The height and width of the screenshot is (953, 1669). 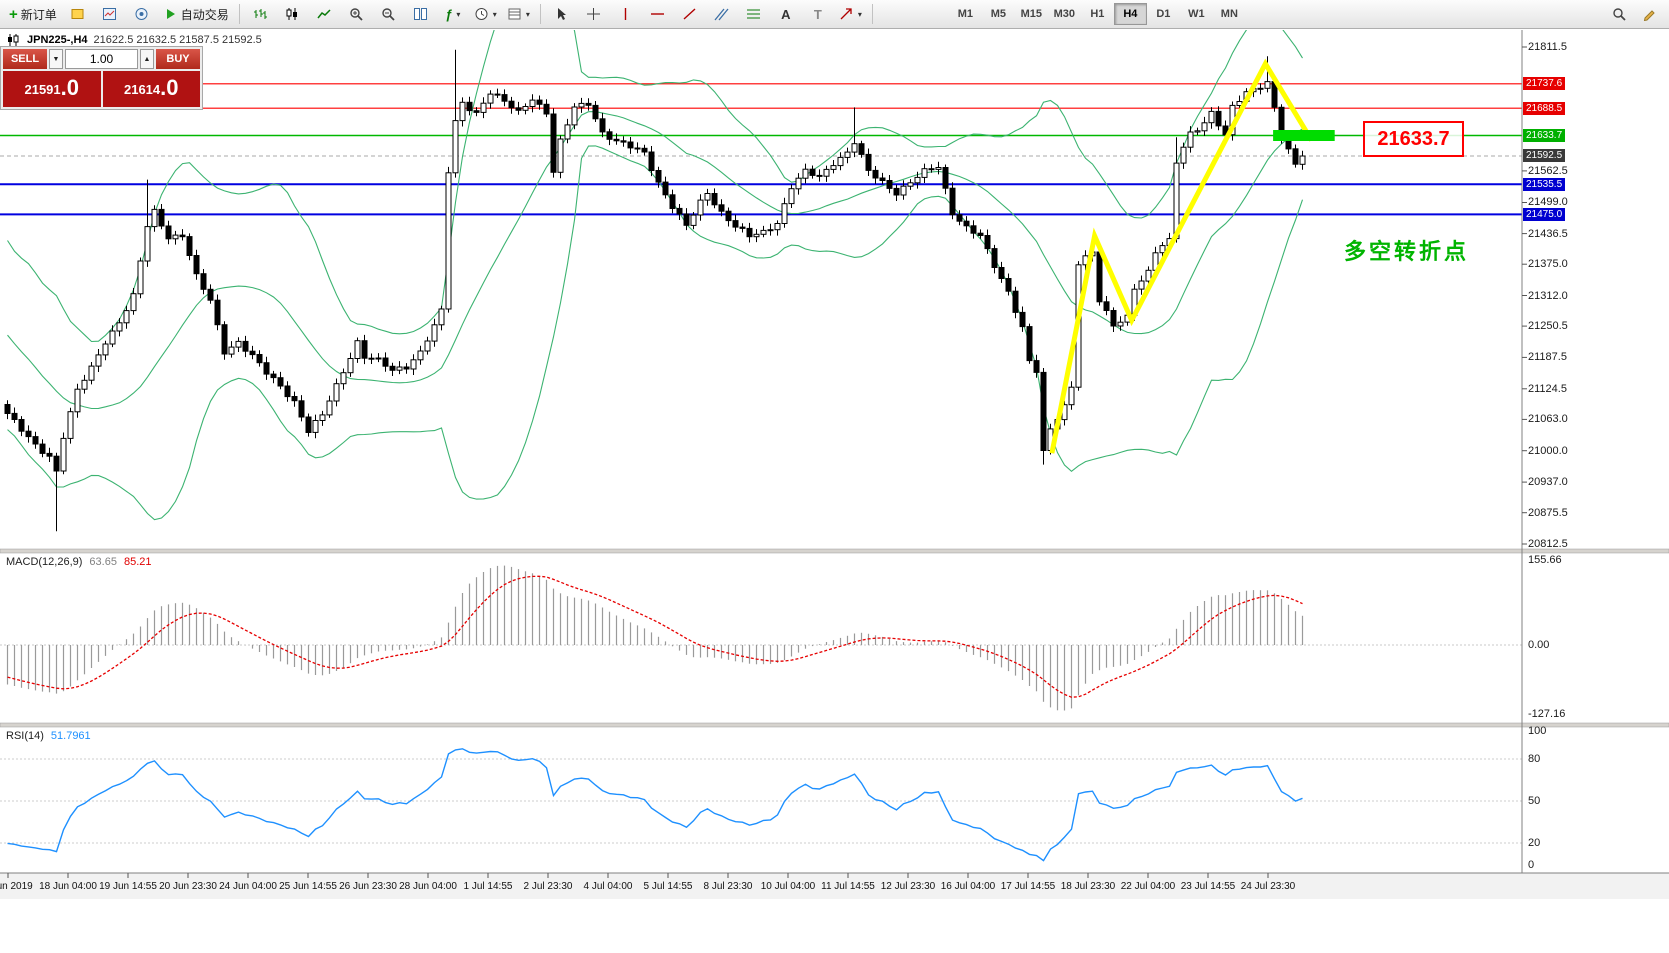 I want to click on text-label-button: T, so click(x=818, y=14).